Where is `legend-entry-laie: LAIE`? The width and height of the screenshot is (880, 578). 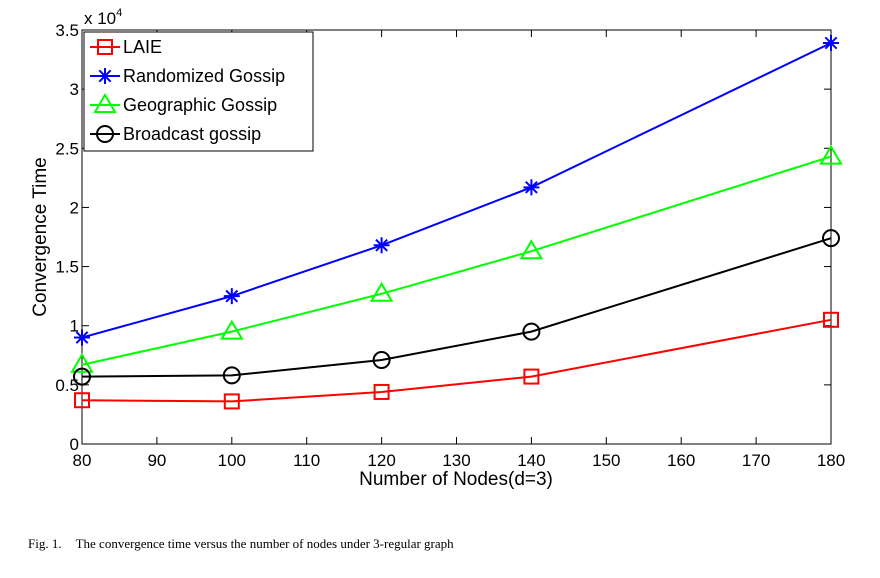 legend-entry-laie: LAIE is located at coordinates (126, 47).